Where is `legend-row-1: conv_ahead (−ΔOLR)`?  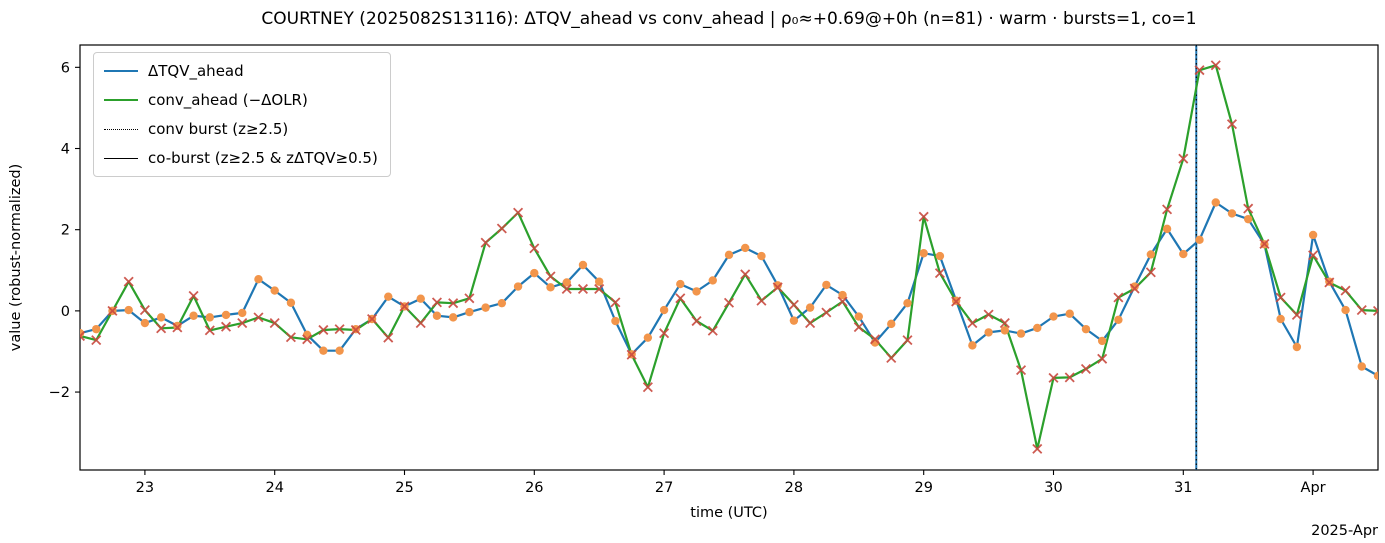 legend-row-1: conv_ahead (−ΔOLR) is located at coordinates (241, 100).